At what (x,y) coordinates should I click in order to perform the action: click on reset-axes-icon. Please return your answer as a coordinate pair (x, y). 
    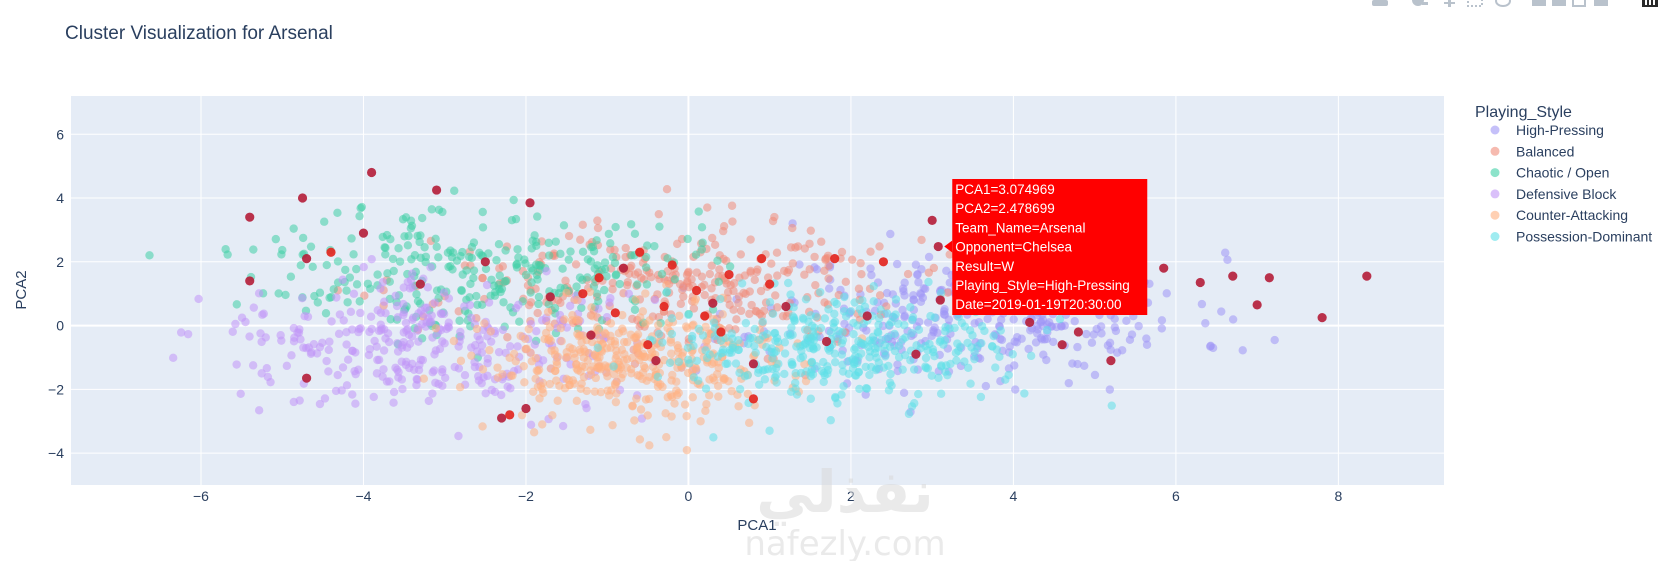
    Looking at the image, I should click on (1601, 3).